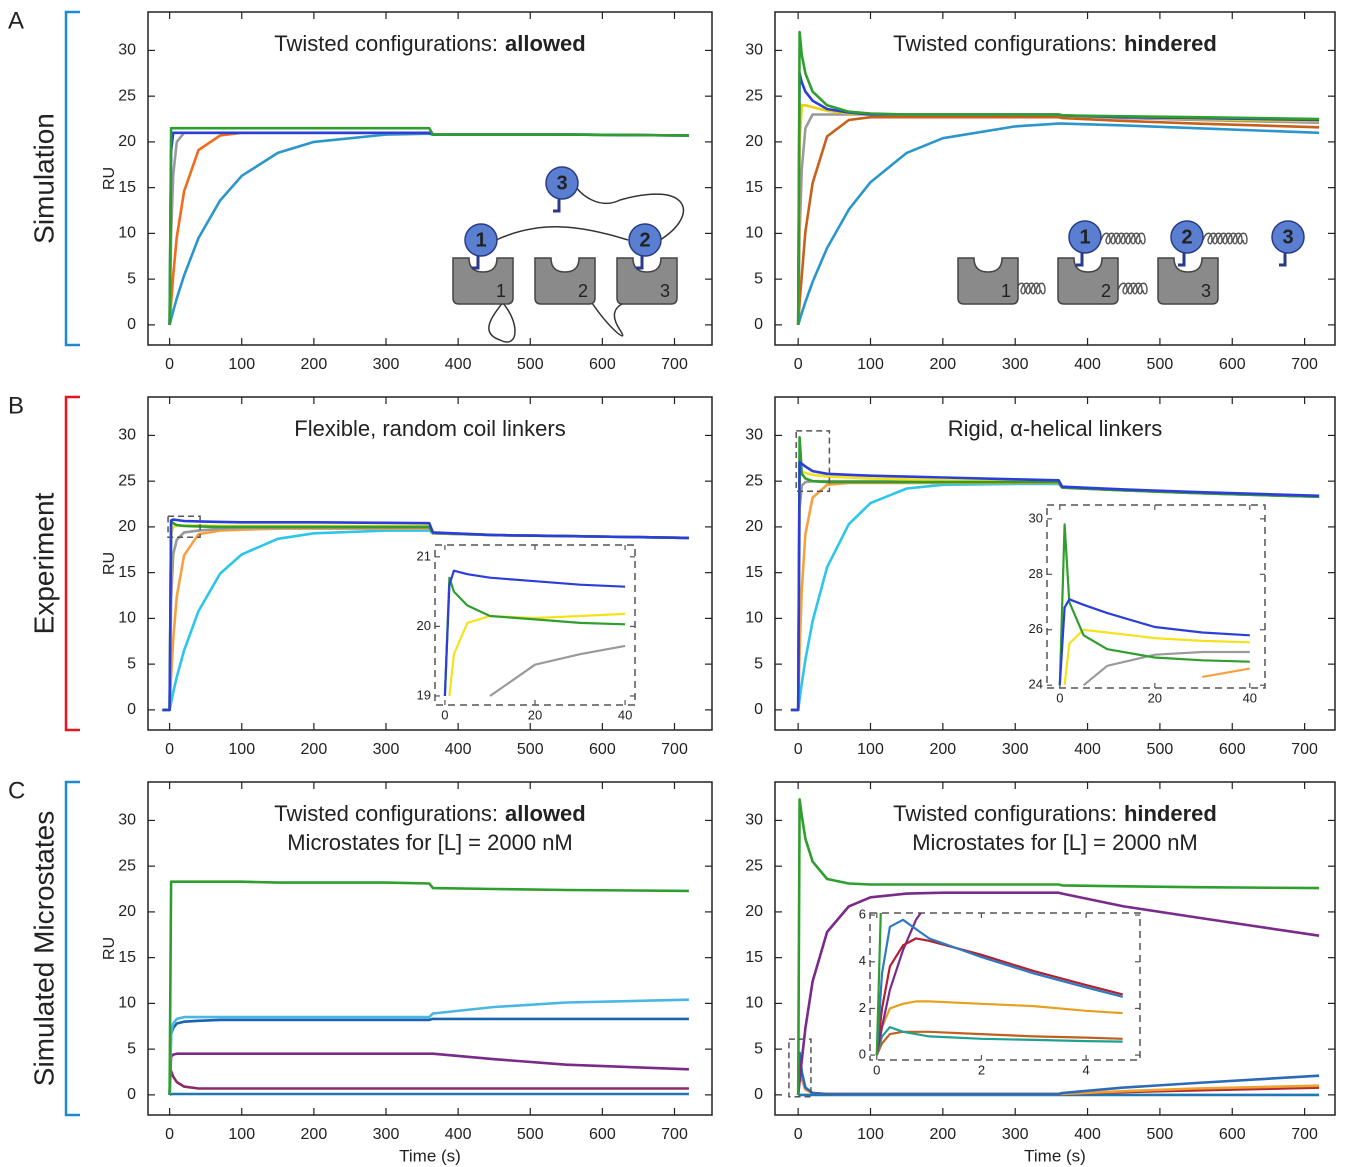 The width and height of the screenshot is (1350, 1167). Describe the element at coordinates (602, 1134) in the screenshot. I see `x-tick-label: 600` at that location.